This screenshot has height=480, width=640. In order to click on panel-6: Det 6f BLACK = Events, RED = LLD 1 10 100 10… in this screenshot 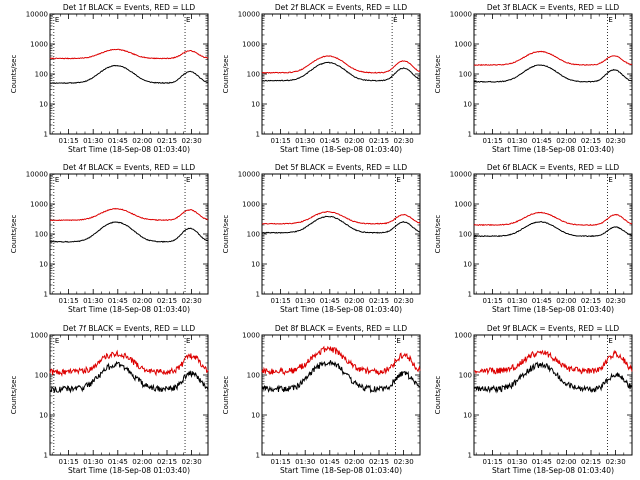, I will do `click(533, 238)`.